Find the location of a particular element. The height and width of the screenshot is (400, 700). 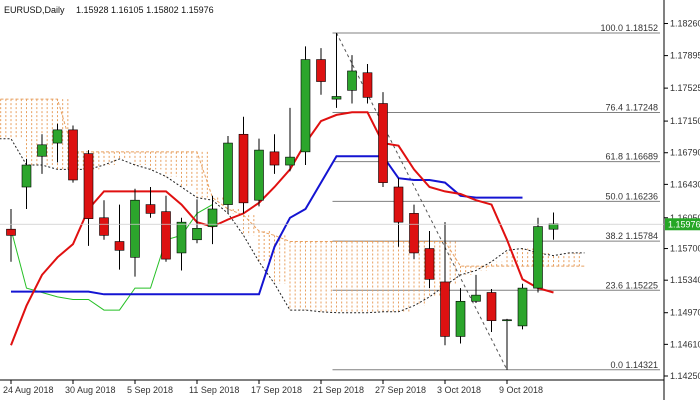

y-tick-label: 1.15340 is located at coordinates (685, 280).